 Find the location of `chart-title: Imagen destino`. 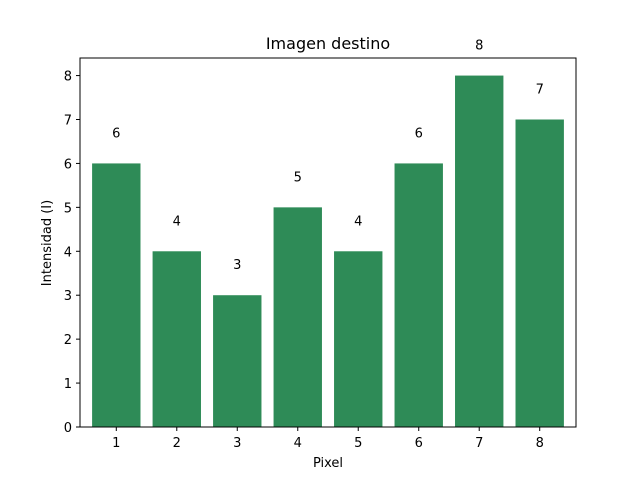

chart-title: Imagen destino is located at coordinates (328, 43).